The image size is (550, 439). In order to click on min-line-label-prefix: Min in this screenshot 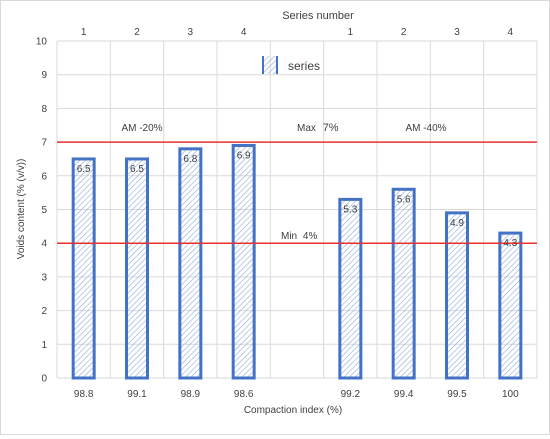, I will do `click(289, 236)`.